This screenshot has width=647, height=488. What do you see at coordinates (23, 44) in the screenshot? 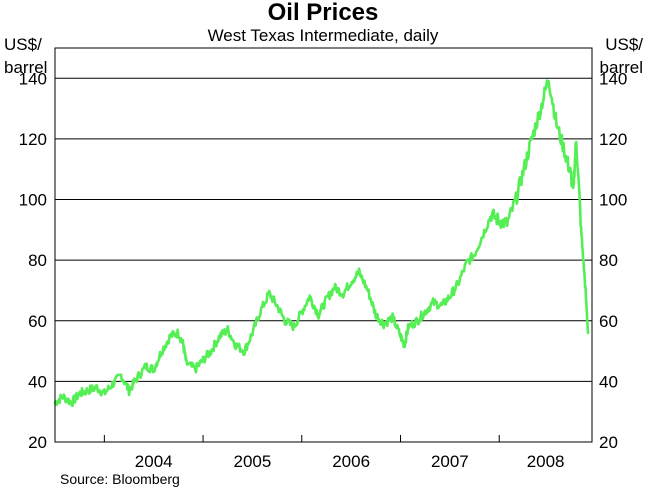
I see `y-axis-unit-left-line1: US$/` at bounding box center [23, 44].